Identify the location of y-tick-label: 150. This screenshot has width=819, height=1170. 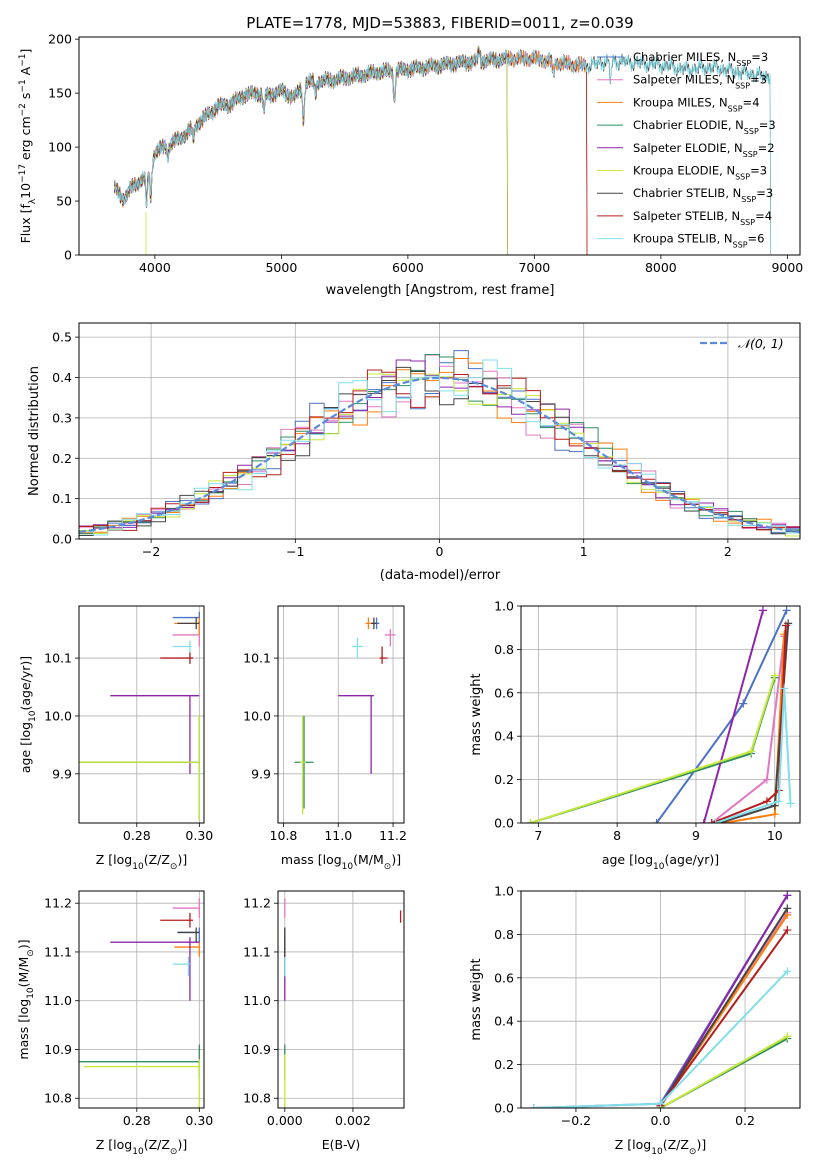
(60, 93).